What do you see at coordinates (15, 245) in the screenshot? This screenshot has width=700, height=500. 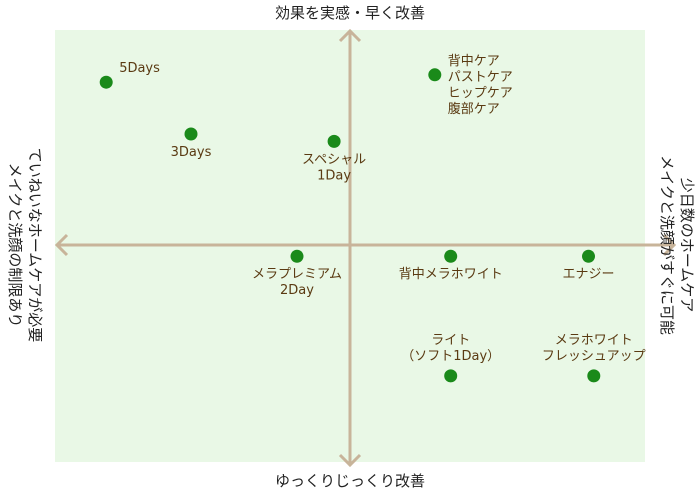 I see `axis-title-left-2: メイクと洗顔の制限あり` at bounding box center [15, 245].